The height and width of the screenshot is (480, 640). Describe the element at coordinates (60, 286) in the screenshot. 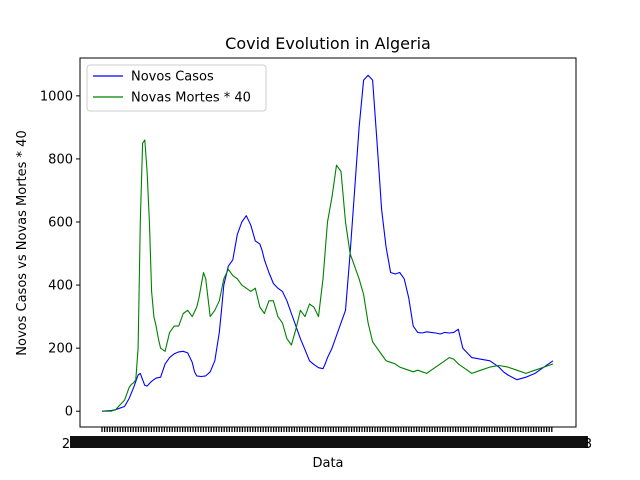

I see `y-tick-label-400: 400` at that location.